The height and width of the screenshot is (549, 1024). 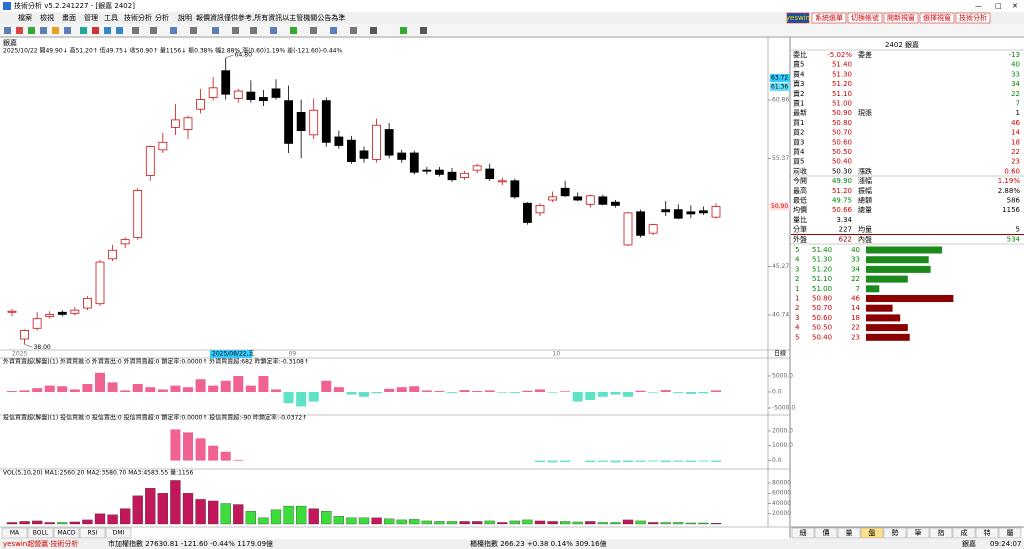 What do you see at coordinates (1015, 6) in the screenshot?
I see `close-button: ✕` at bounding box center [1015, 6].